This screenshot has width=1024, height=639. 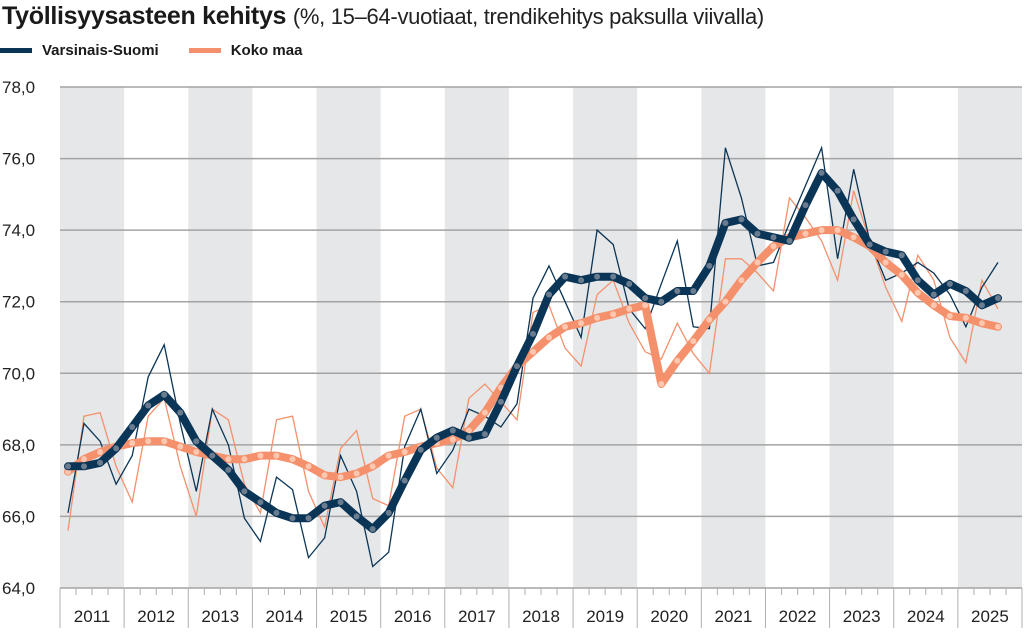 What do you see at coordinates (18, 373) in the screenshot?
I see `y-tick-label: 70,0` at bounding box center [18, 373].